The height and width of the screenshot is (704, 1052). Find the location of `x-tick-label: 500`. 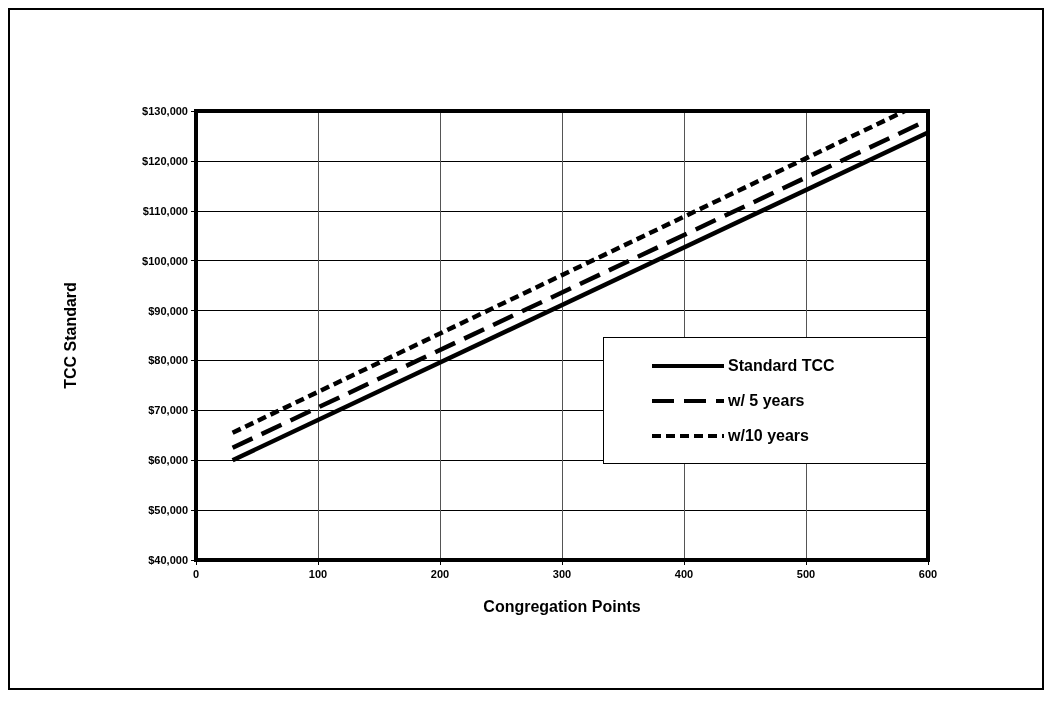

x-tick-label: 500 is located at coordinates (806, 573).